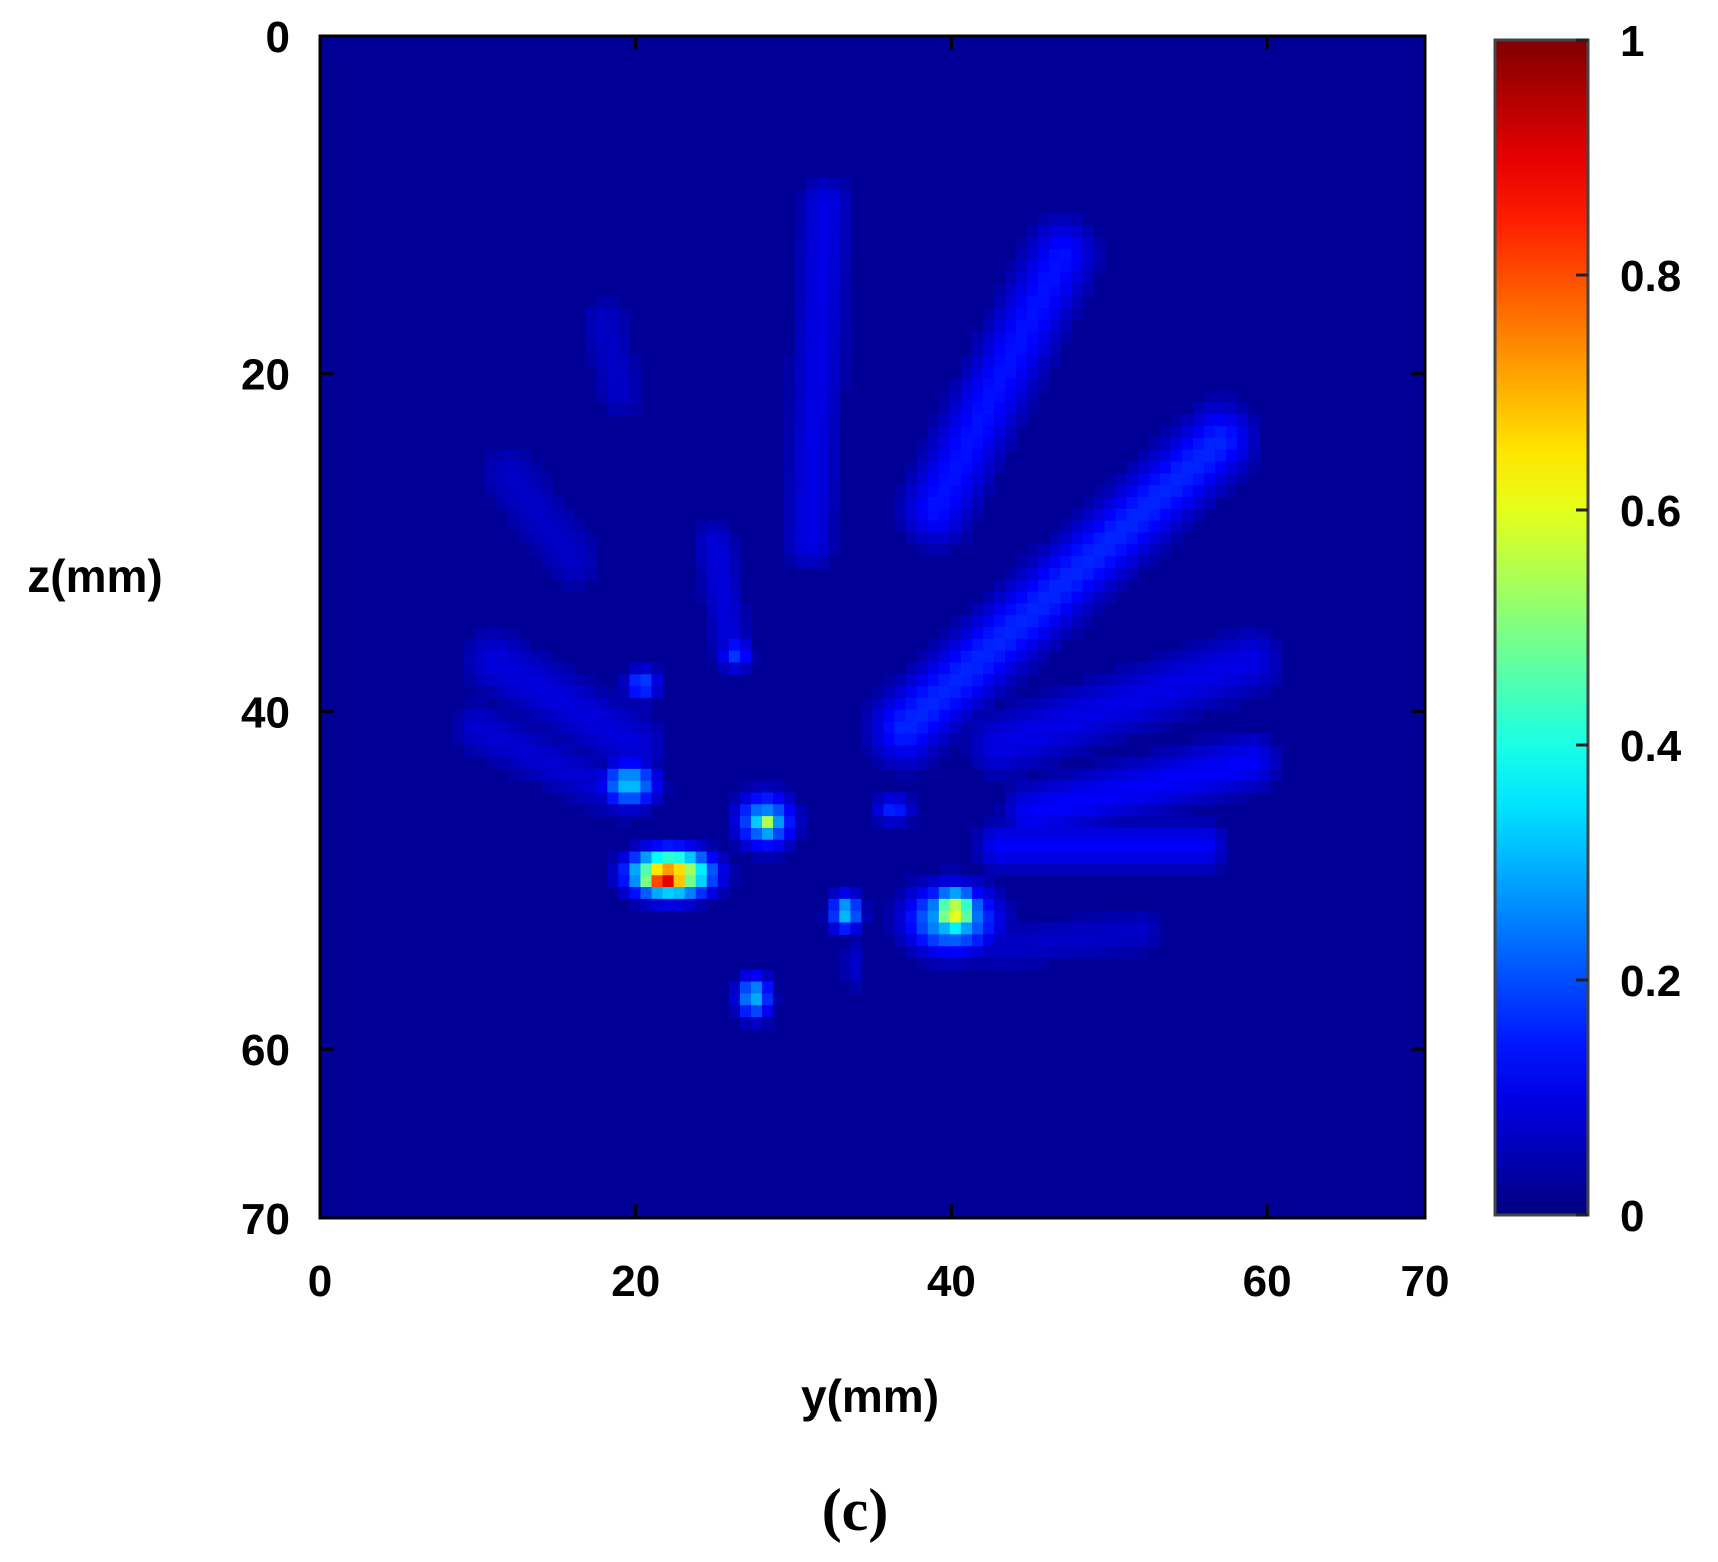  What do you see at coordinates (1650, 276) in the screenshot?
I see `colorbar-tick-label: 0.8` at bounding box center [1650, 276].